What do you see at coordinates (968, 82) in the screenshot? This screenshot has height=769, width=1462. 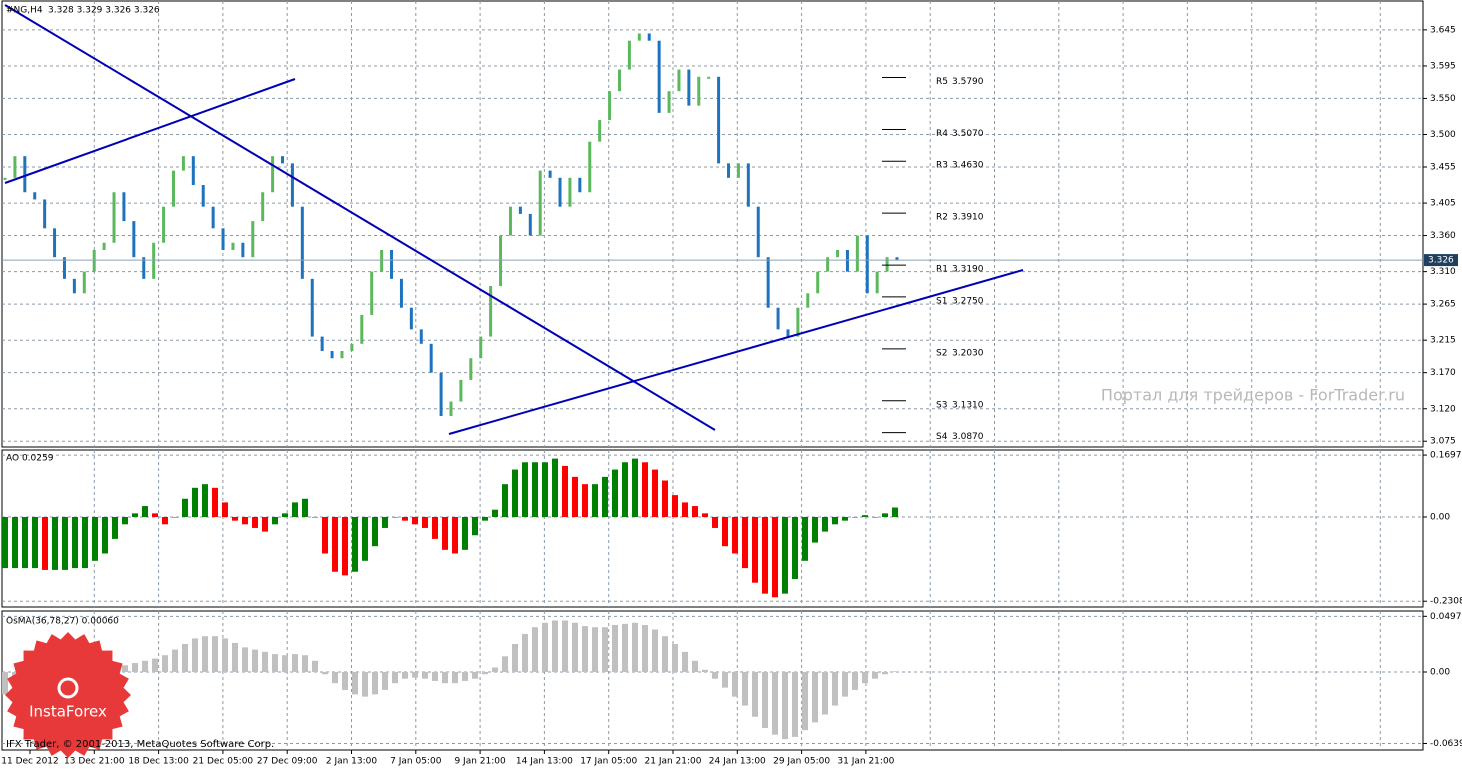 I see `pivot-label: 3.5790` at bounding box center [968, 82].